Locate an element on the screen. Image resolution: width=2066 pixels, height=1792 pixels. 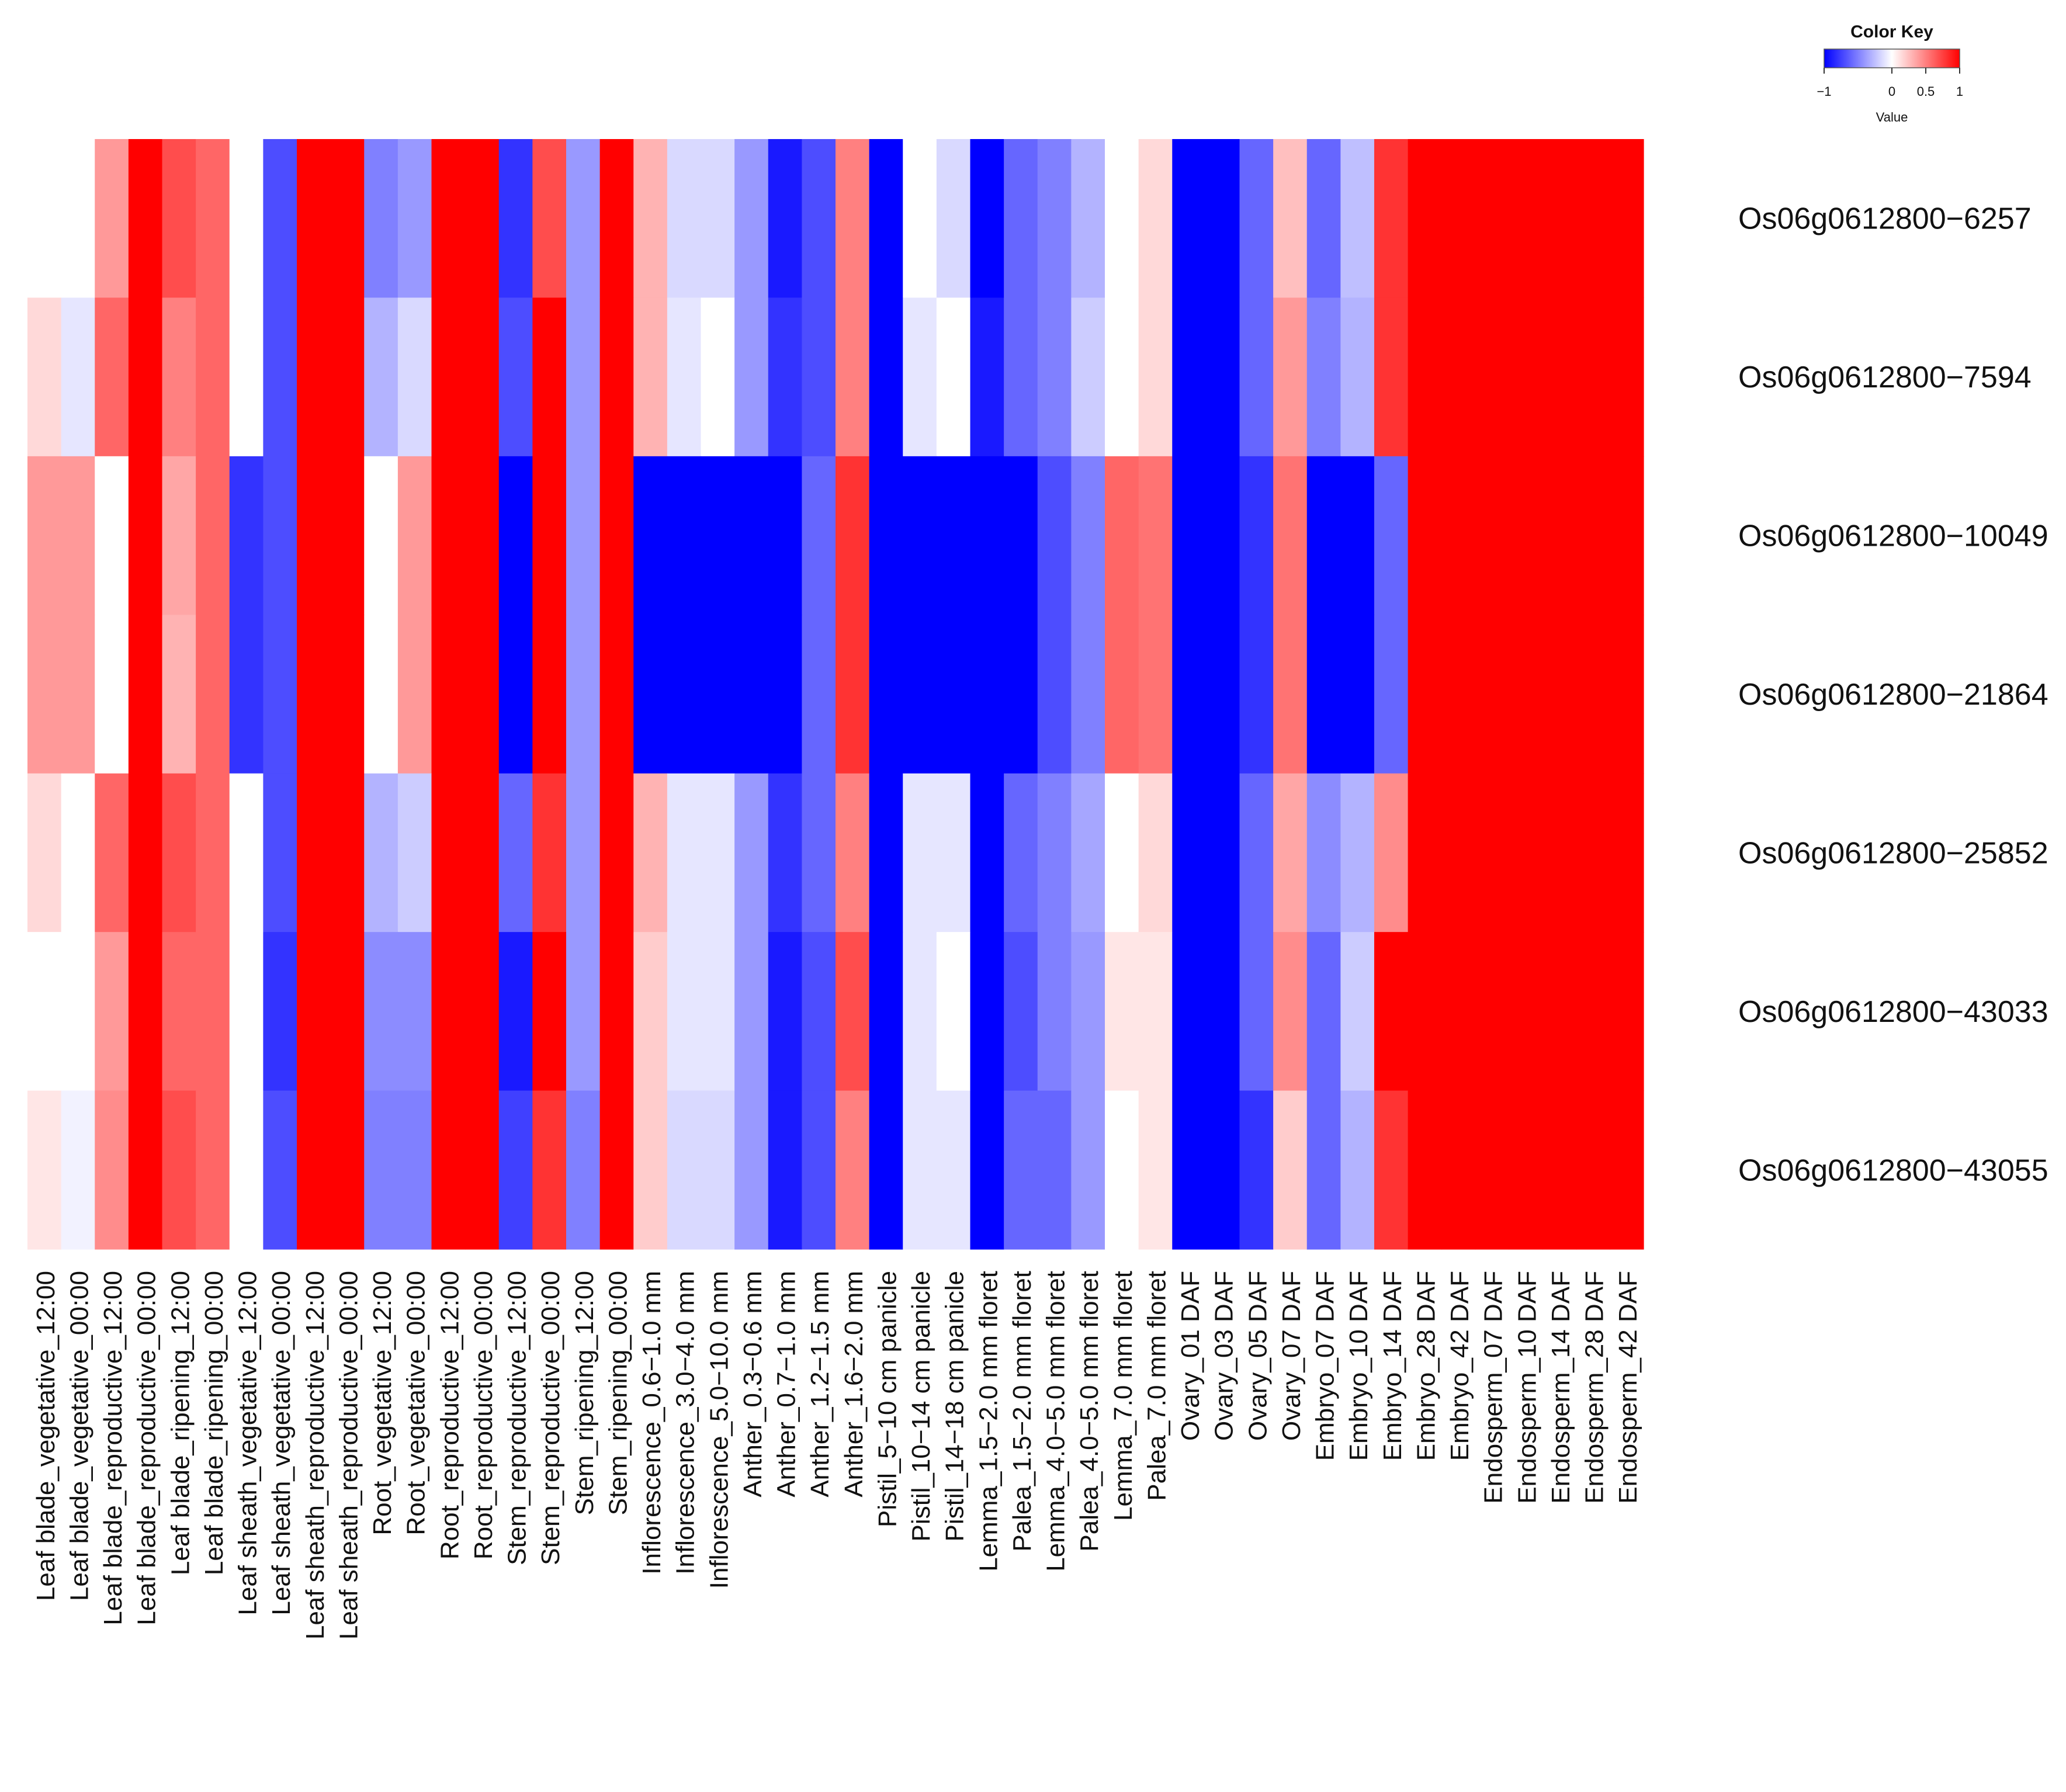
column-label: Embryo_07 DAF is located at coordinates (1326, 1366).